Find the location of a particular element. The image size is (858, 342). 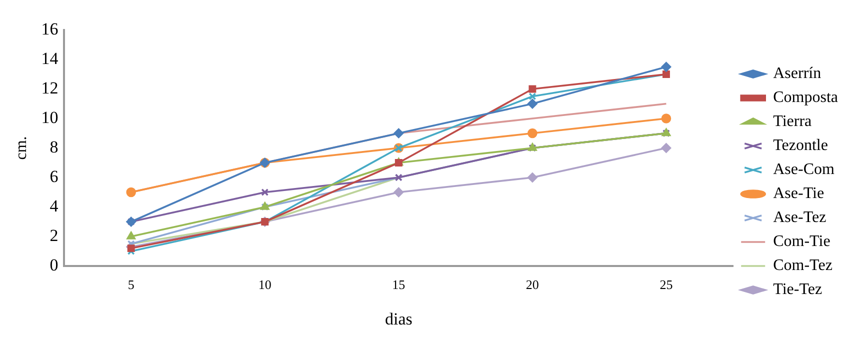

x-tick-label: 20 is located at coordinates (532, 284).